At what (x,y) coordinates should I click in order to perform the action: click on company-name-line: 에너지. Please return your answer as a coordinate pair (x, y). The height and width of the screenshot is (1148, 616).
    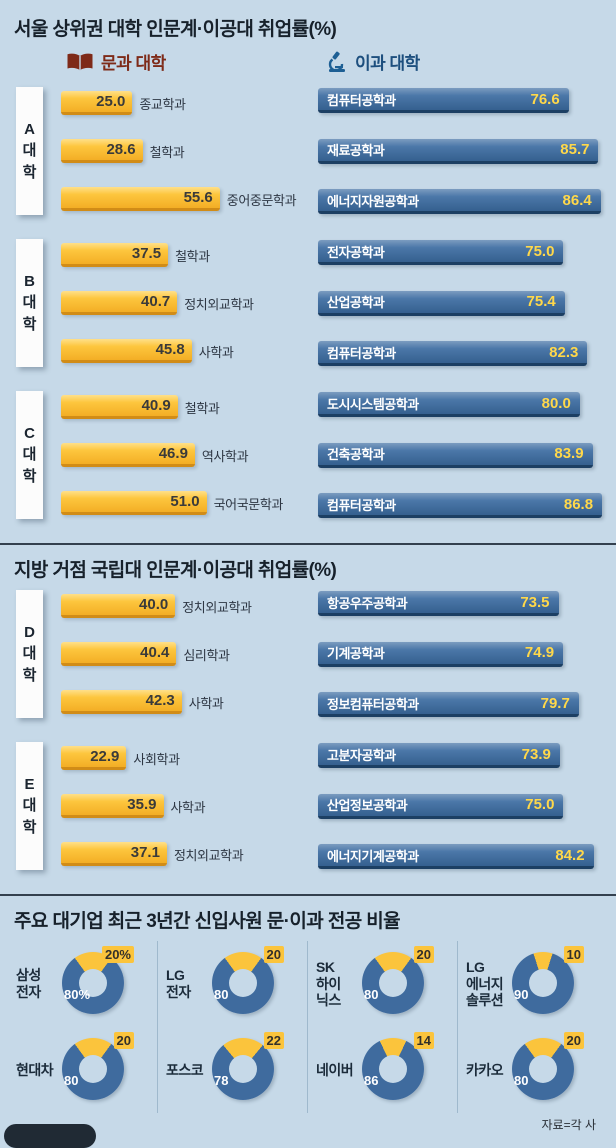
    Looking at the image, I should click on (485, 983).